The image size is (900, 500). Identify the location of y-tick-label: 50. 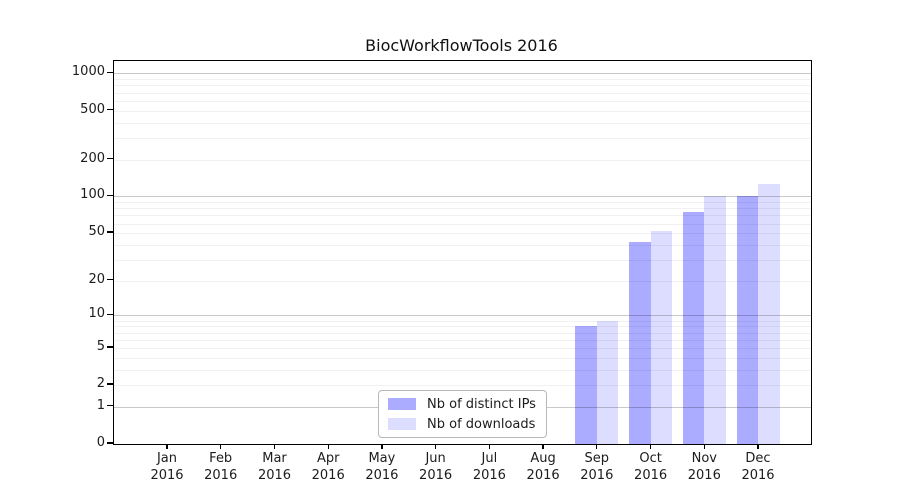
(96, 232).